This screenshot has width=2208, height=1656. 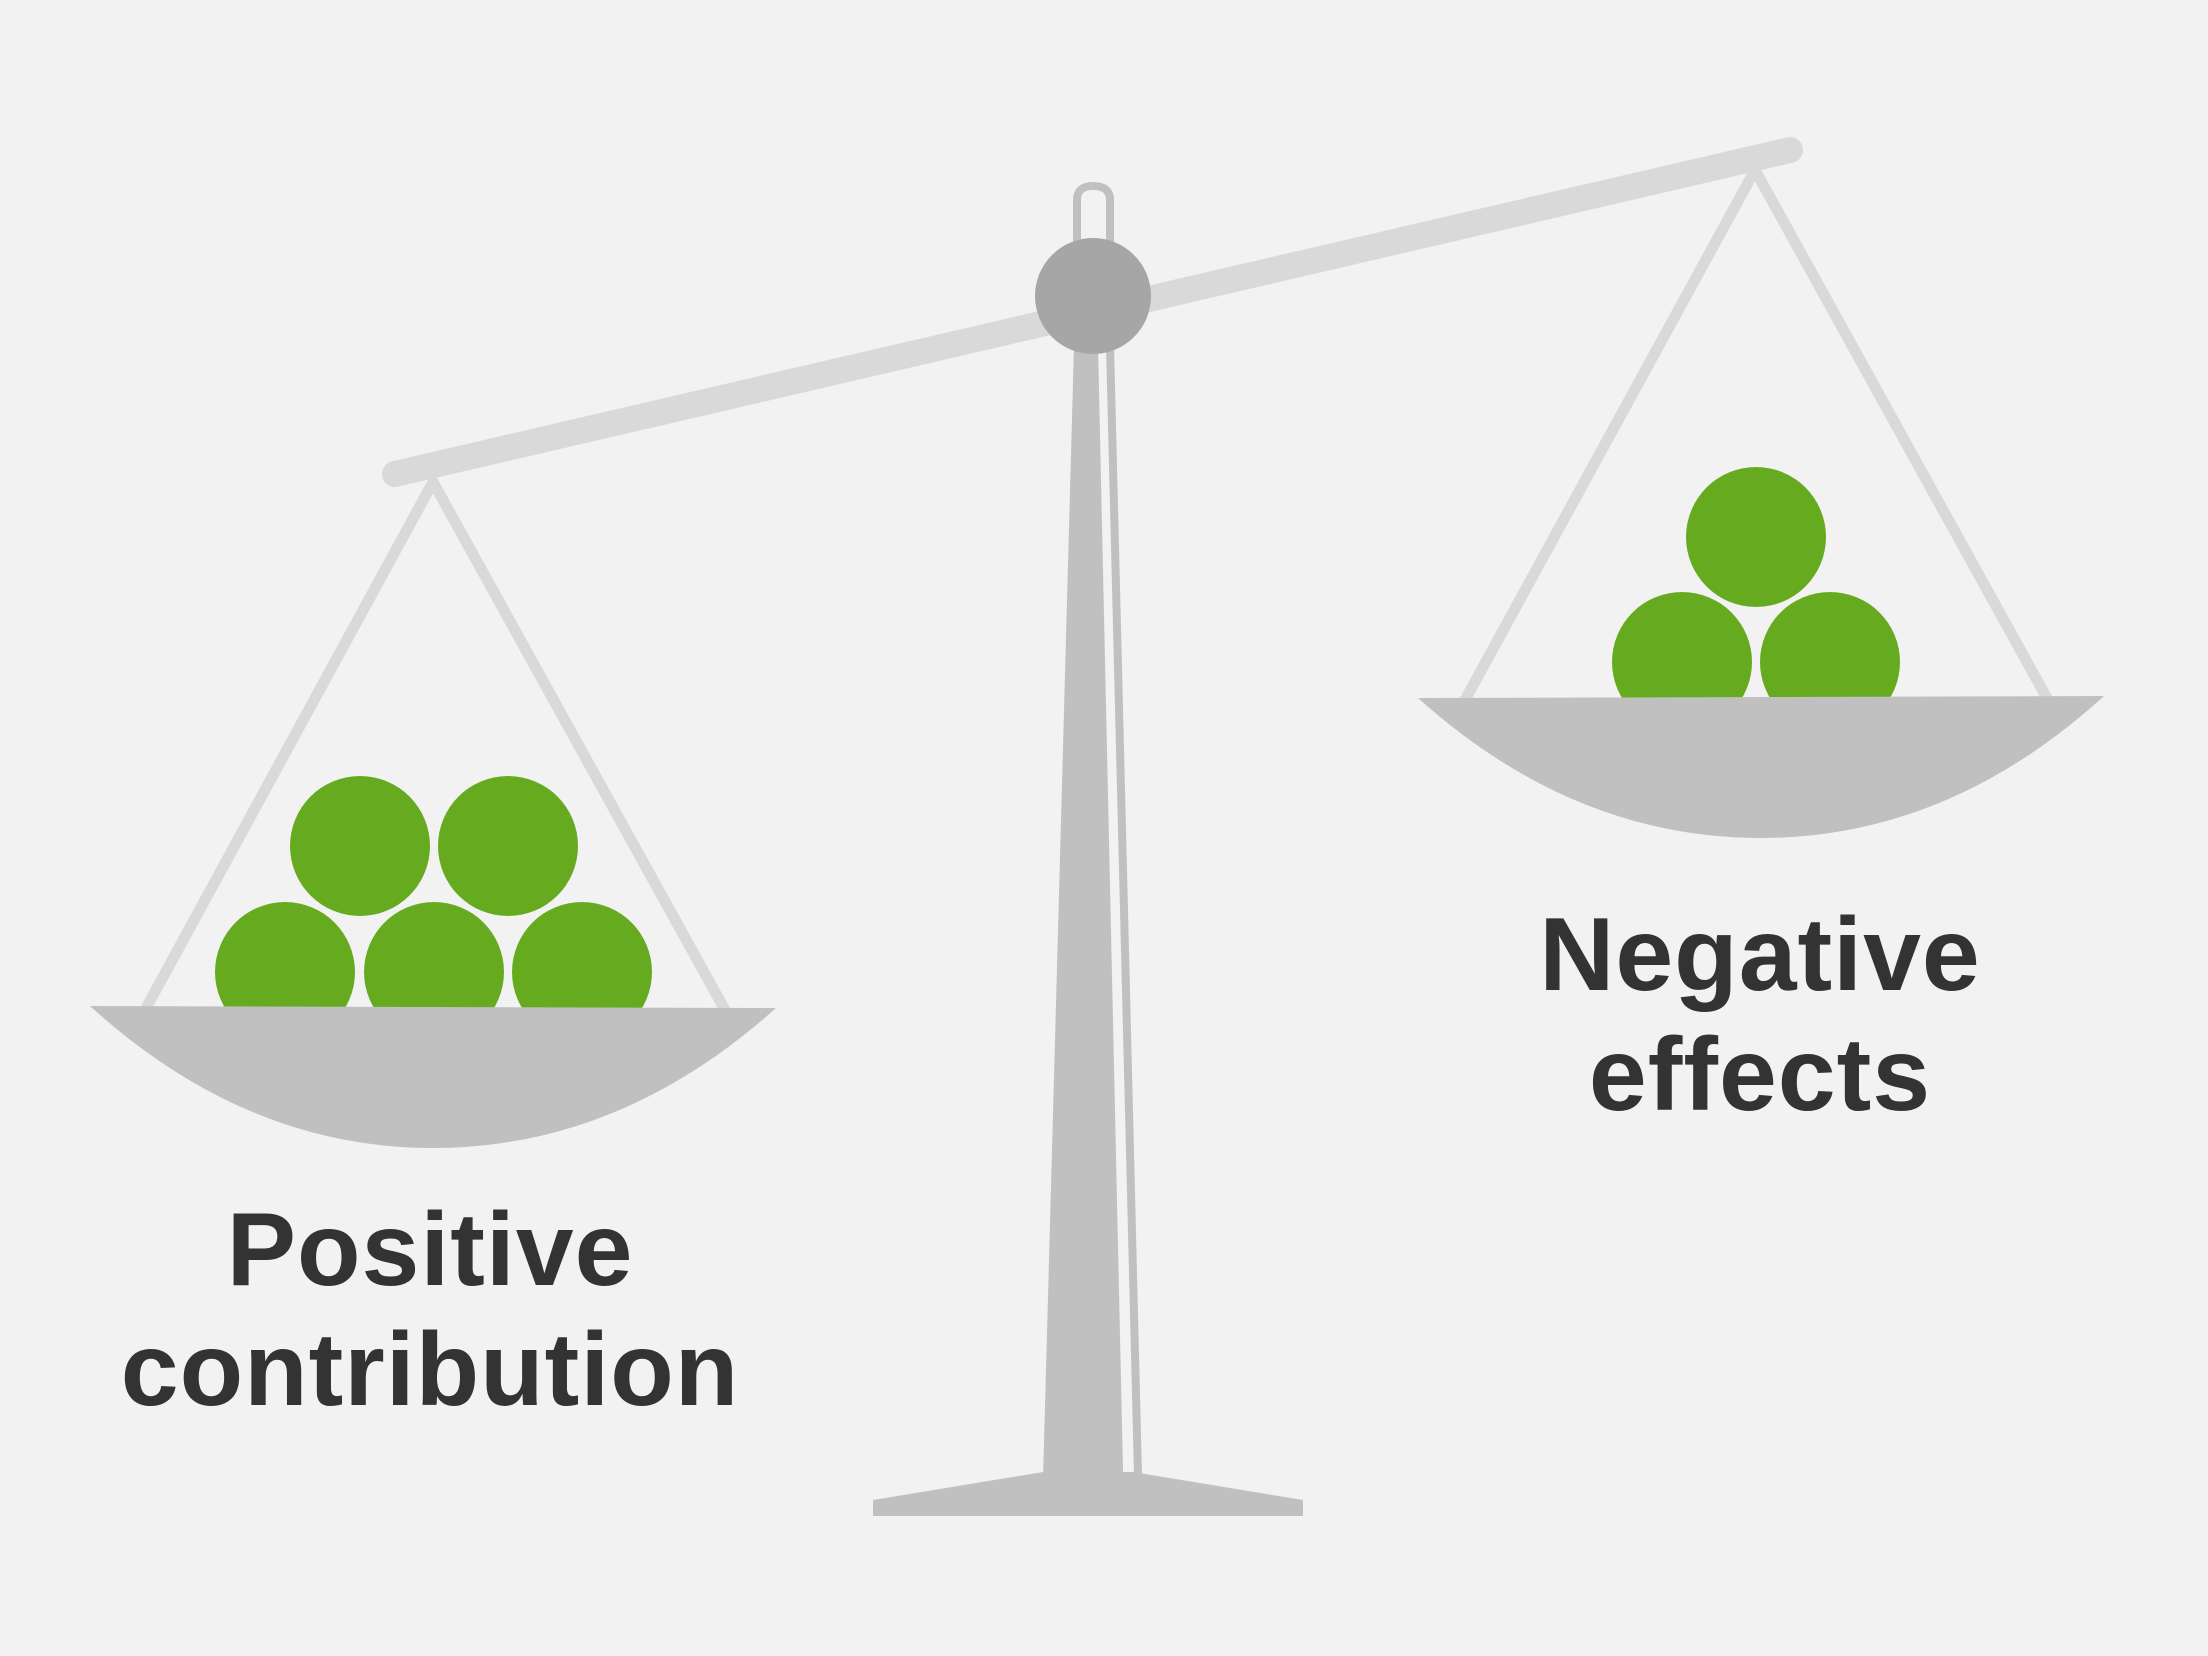 I want to click on left-pan, so click(x=433, y=1077).